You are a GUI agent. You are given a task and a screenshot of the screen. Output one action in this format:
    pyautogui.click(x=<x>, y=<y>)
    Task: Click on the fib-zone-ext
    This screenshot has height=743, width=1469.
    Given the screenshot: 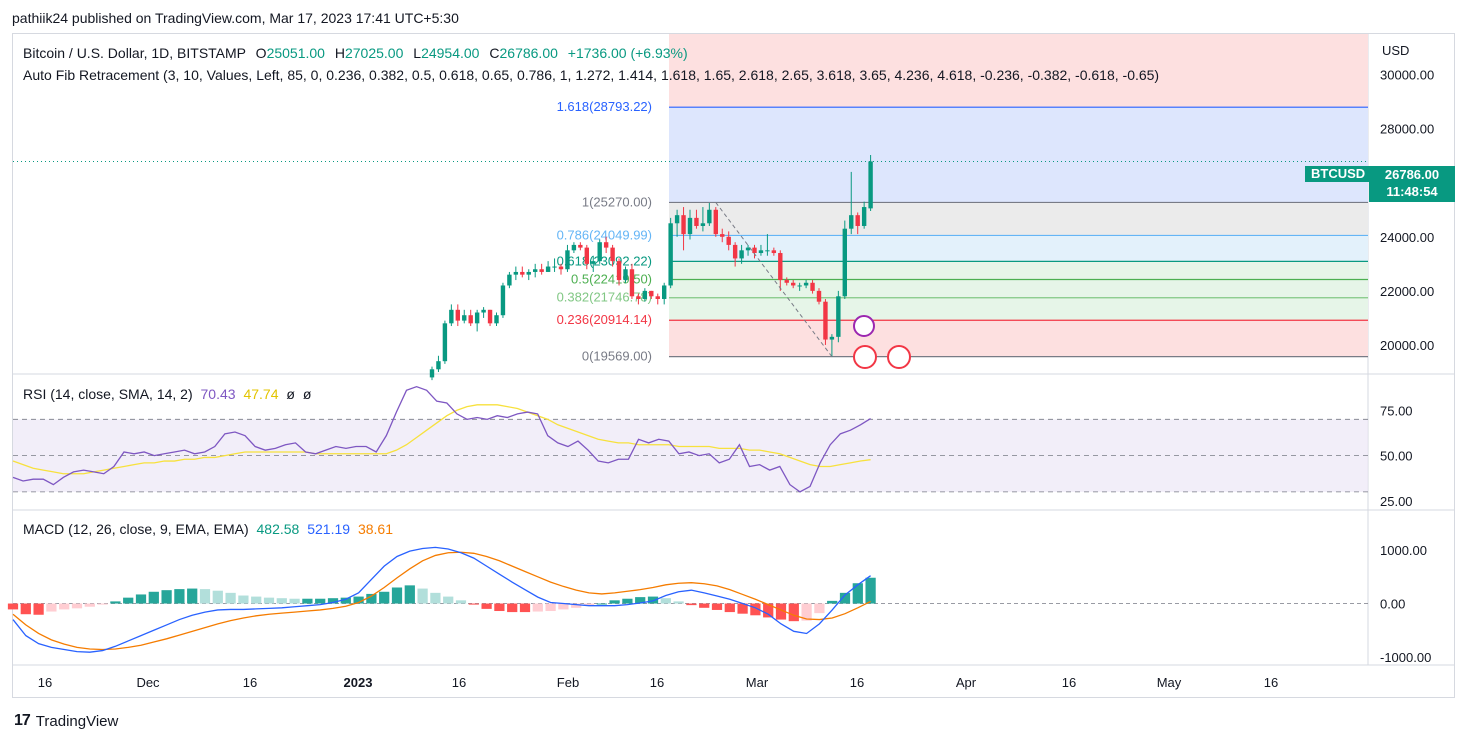 What is the action you would take?
    pyautogui.click(x=1018, y=155)
    